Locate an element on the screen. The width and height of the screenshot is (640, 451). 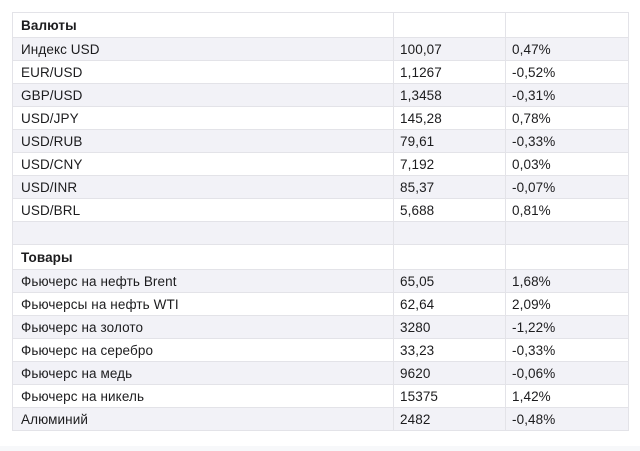
instrument-name: USD/INR is located at coordinates (203, 187).